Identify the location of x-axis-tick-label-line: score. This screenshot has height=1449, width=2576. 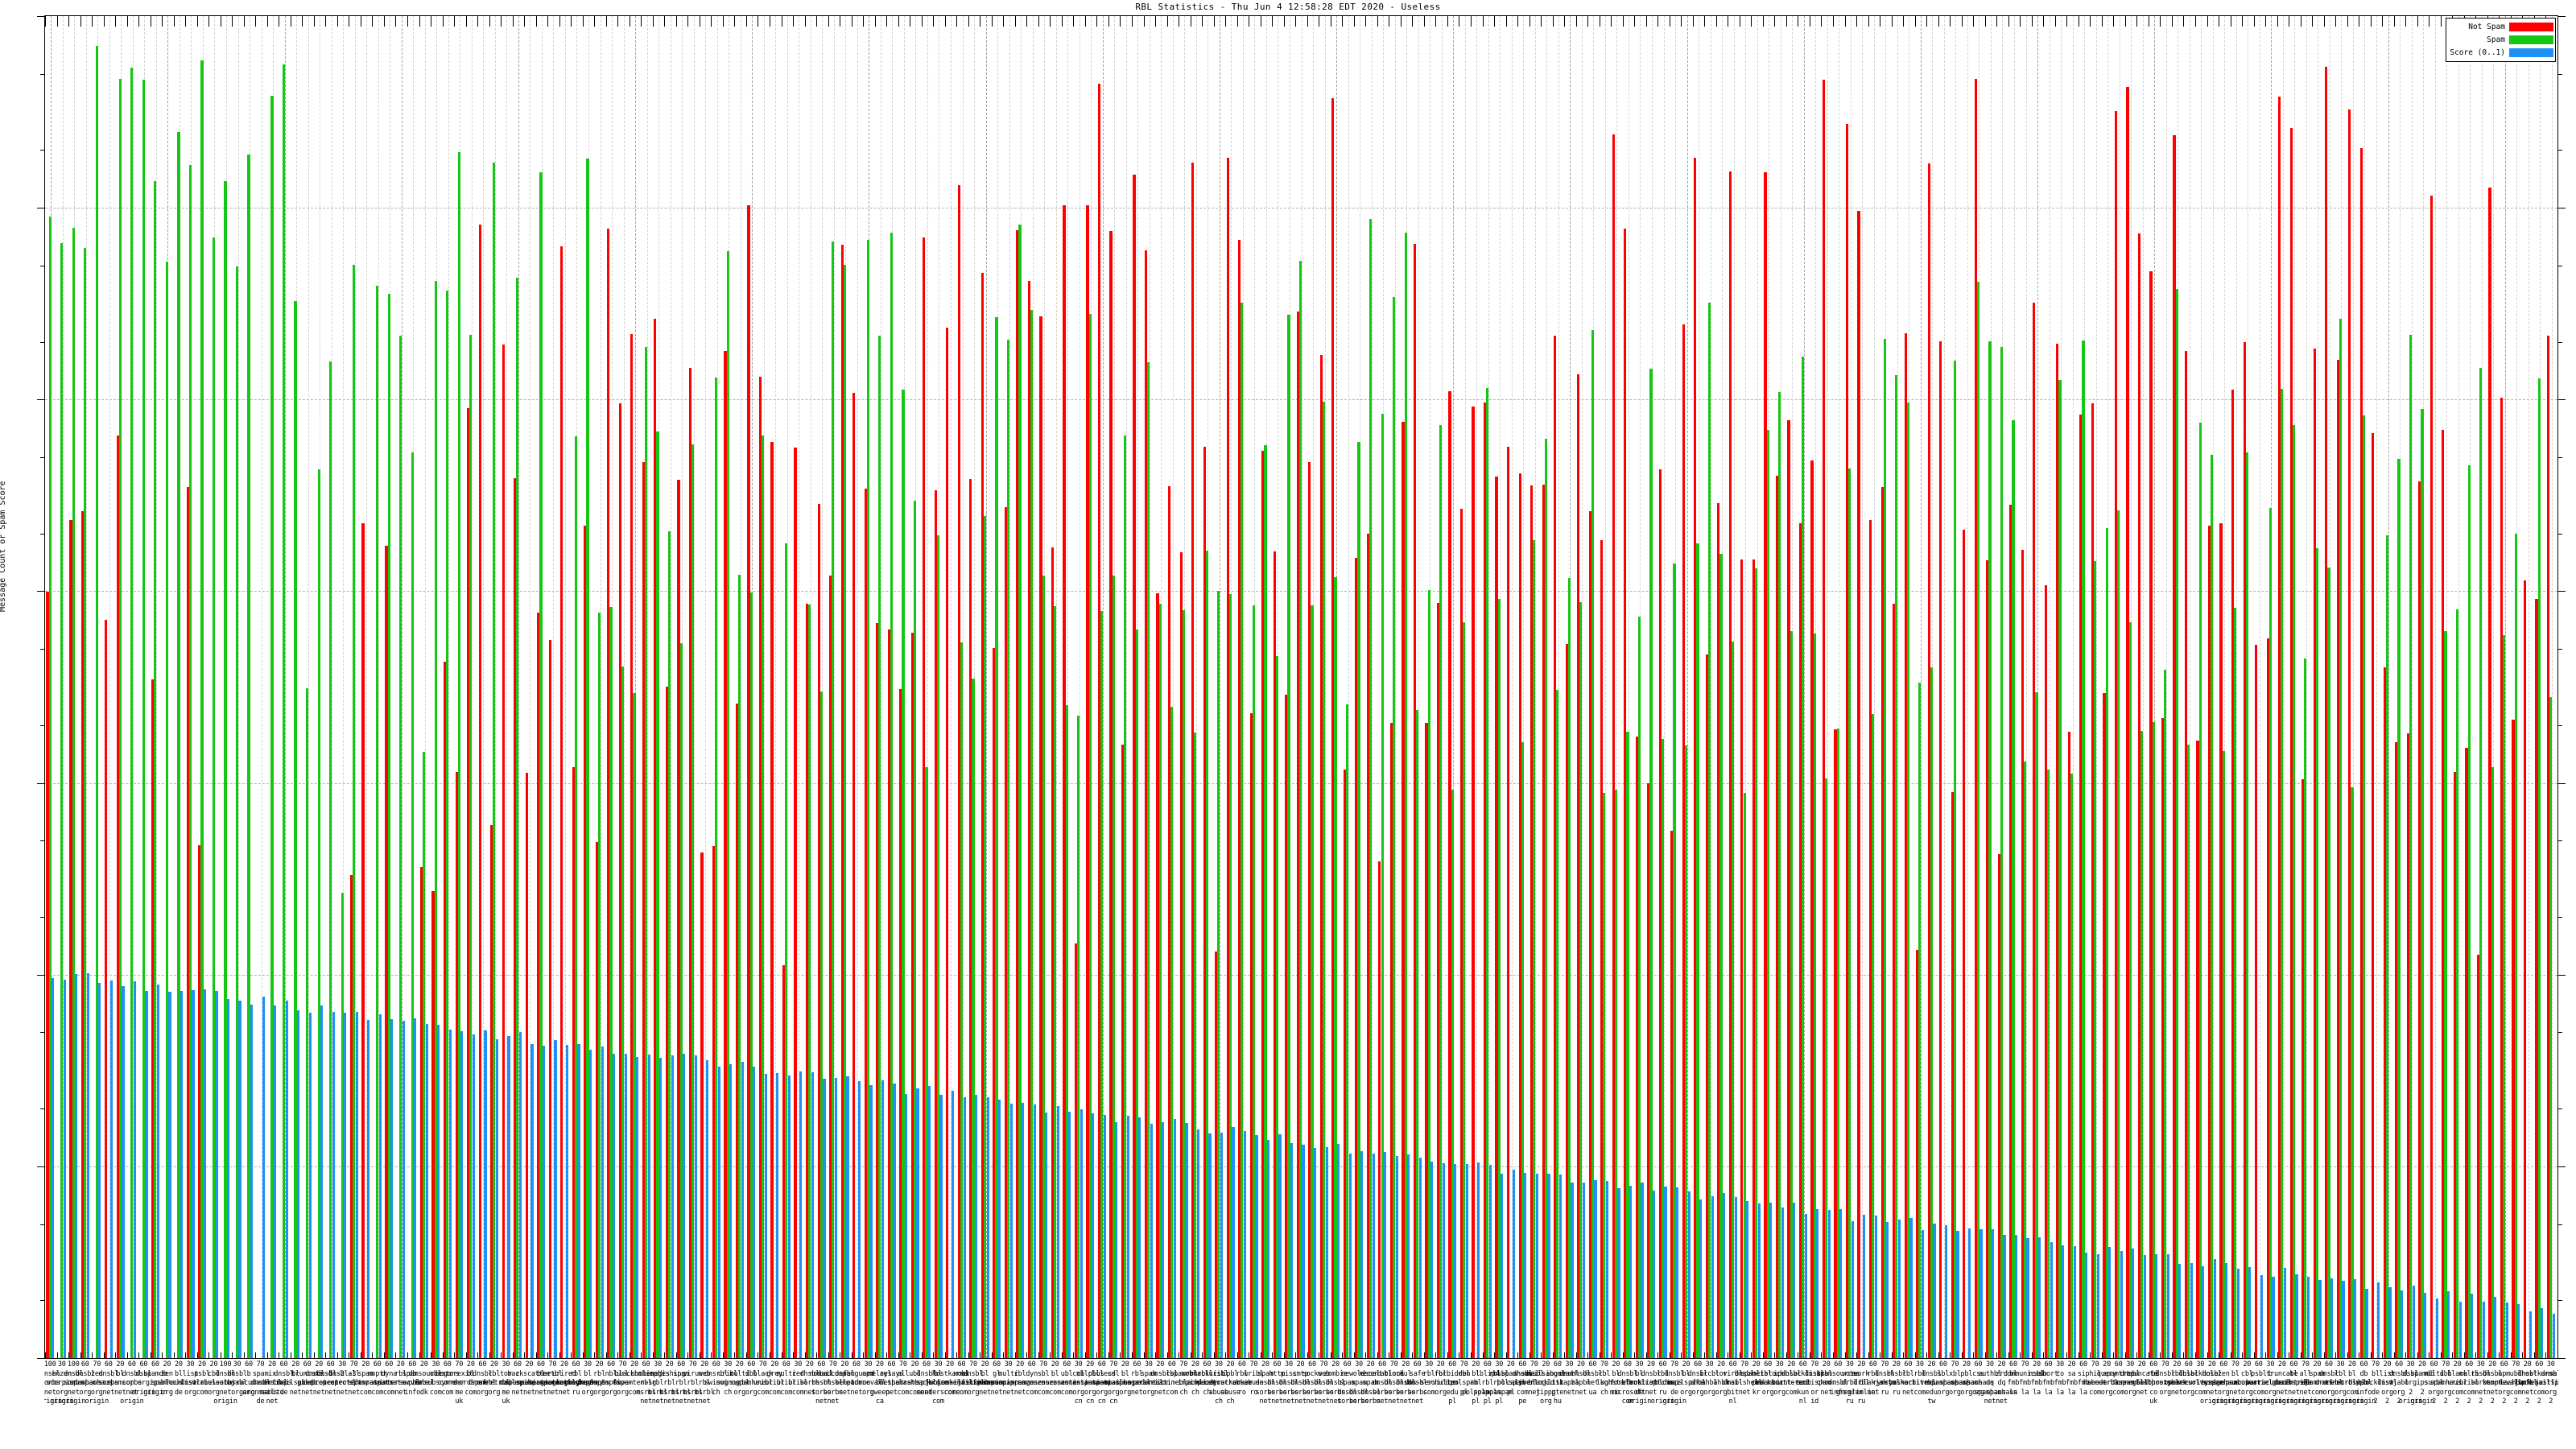
(938, 1383).